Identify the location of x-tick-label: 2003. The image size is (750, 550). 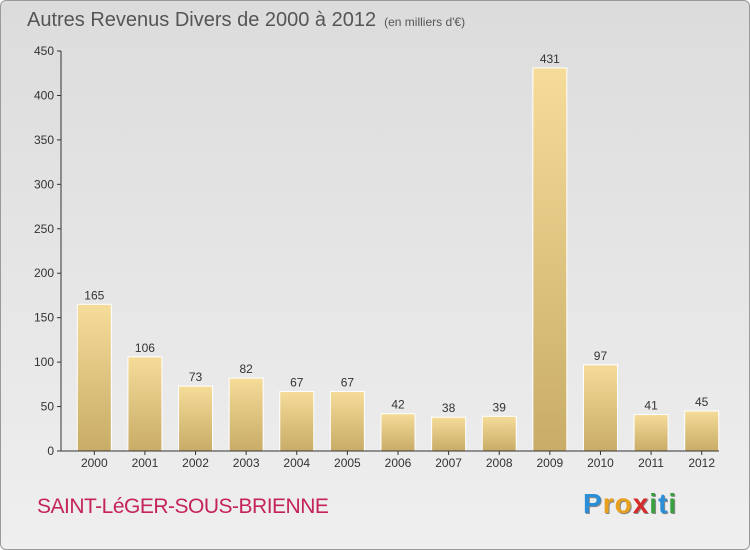
(246, 463).